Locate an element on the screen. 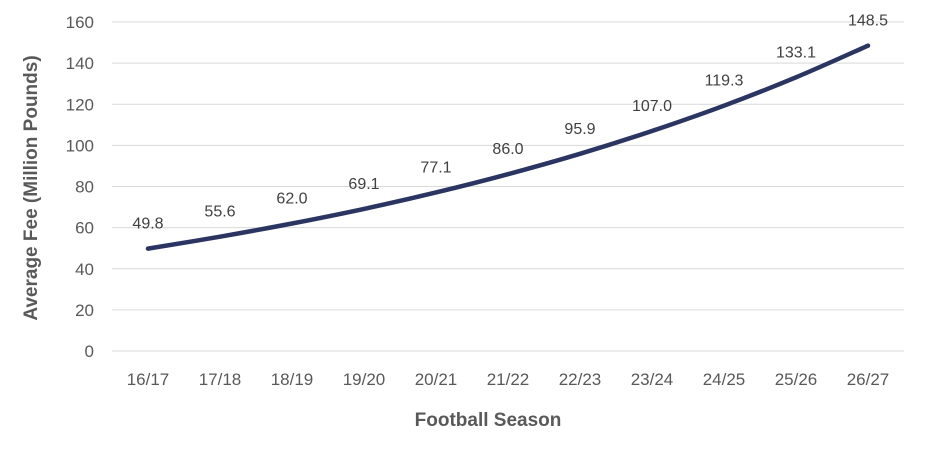 Image resolution: width=926 pixels, height=454 pixels. data-label: 133.1 is located at coordinates (796, 52).